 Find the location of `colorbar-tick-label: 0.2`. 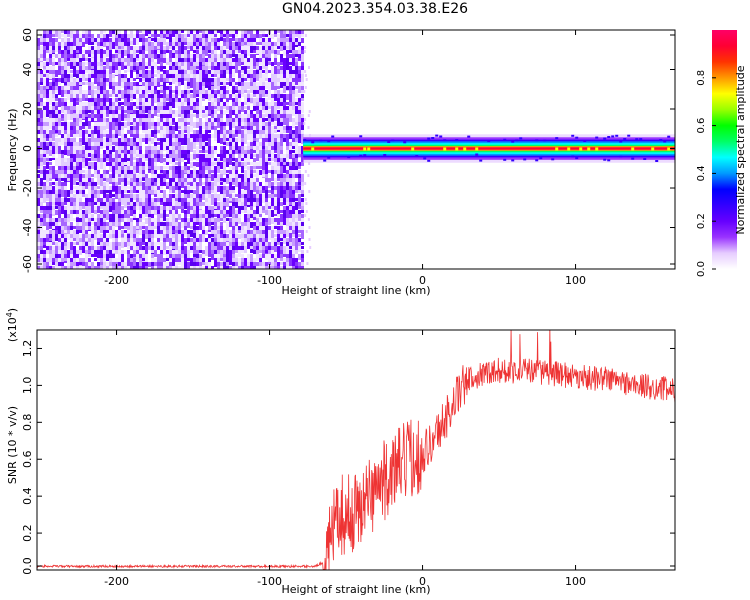

colorbar-tick-label: 0.2 is located at coordinates (701, 221).